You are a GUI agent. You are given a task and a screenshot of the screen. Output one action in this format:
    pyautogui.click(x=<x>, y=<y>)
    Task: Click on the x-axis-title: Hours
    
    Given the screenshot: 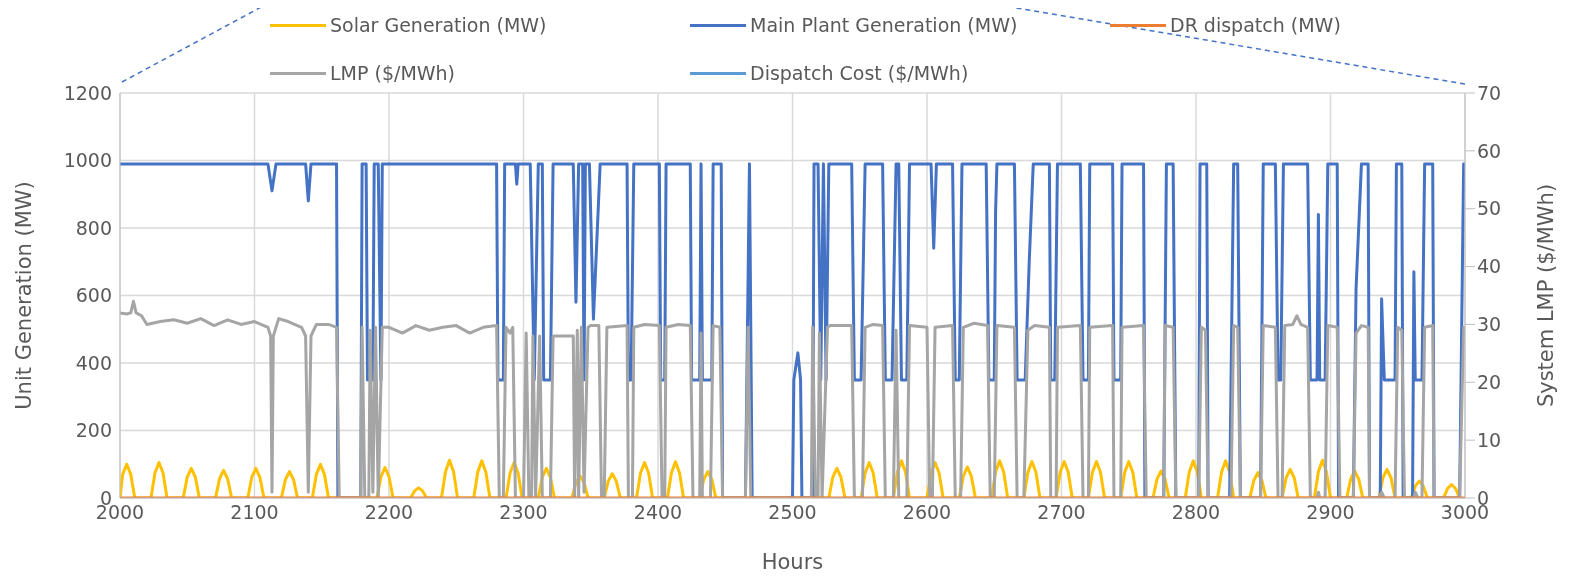 What is the action you would take?
    pyautogui.click(x=792, y=562)
    